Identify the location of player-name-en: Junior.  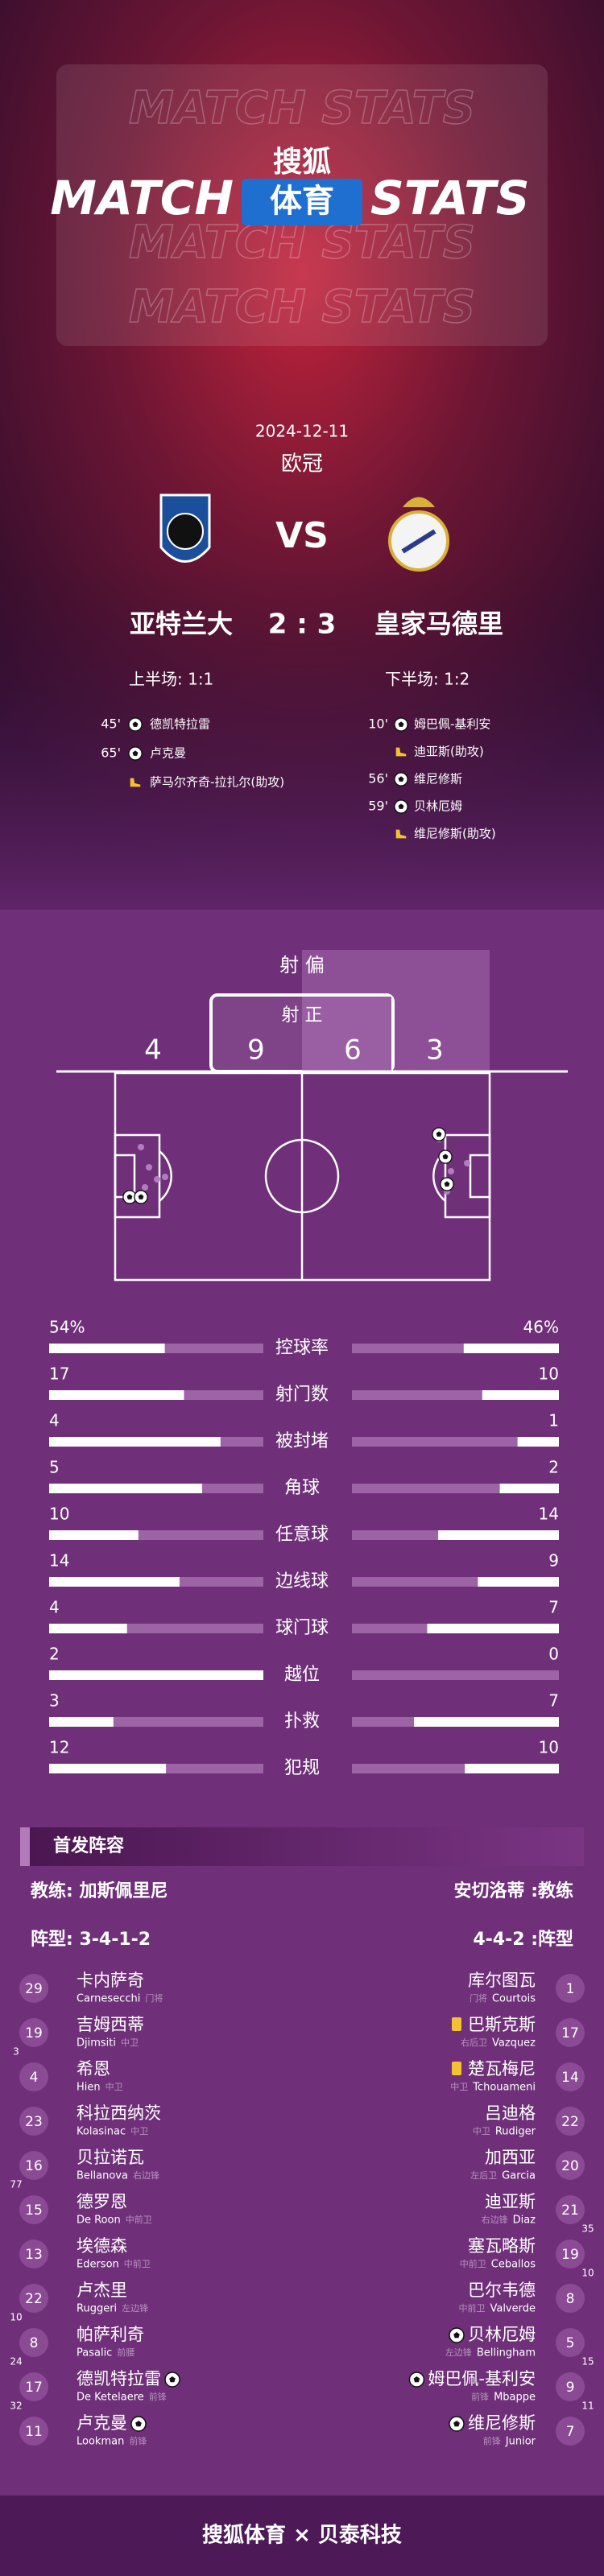
(520, 2442).